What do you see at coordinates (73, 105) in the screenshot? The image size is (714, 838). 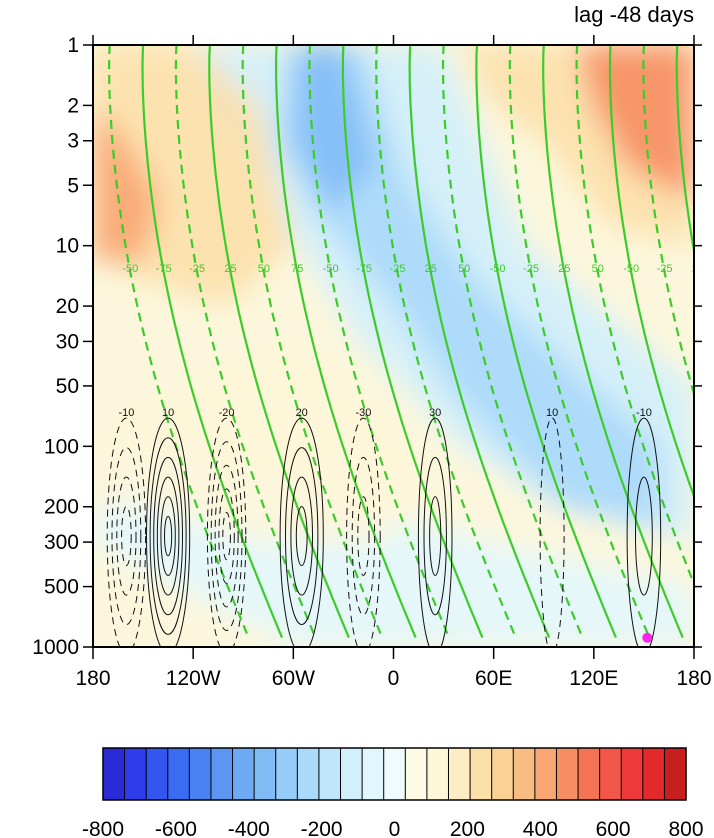 I see `y-tick-label: 2` at bounding box center [73, 105].